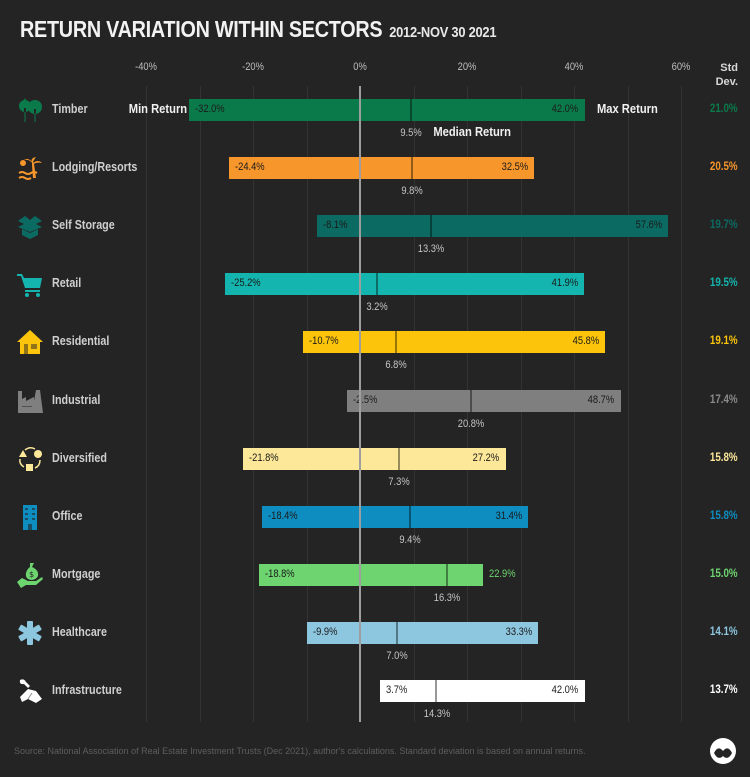 Image resolution: width=750 pixels, height=777 pixels. Describe the element at coordinates (375, 249) in the screenshot. I see `sector-row: Self Storage -8.1% 57.6% 13.3% 19.7%` at that location.